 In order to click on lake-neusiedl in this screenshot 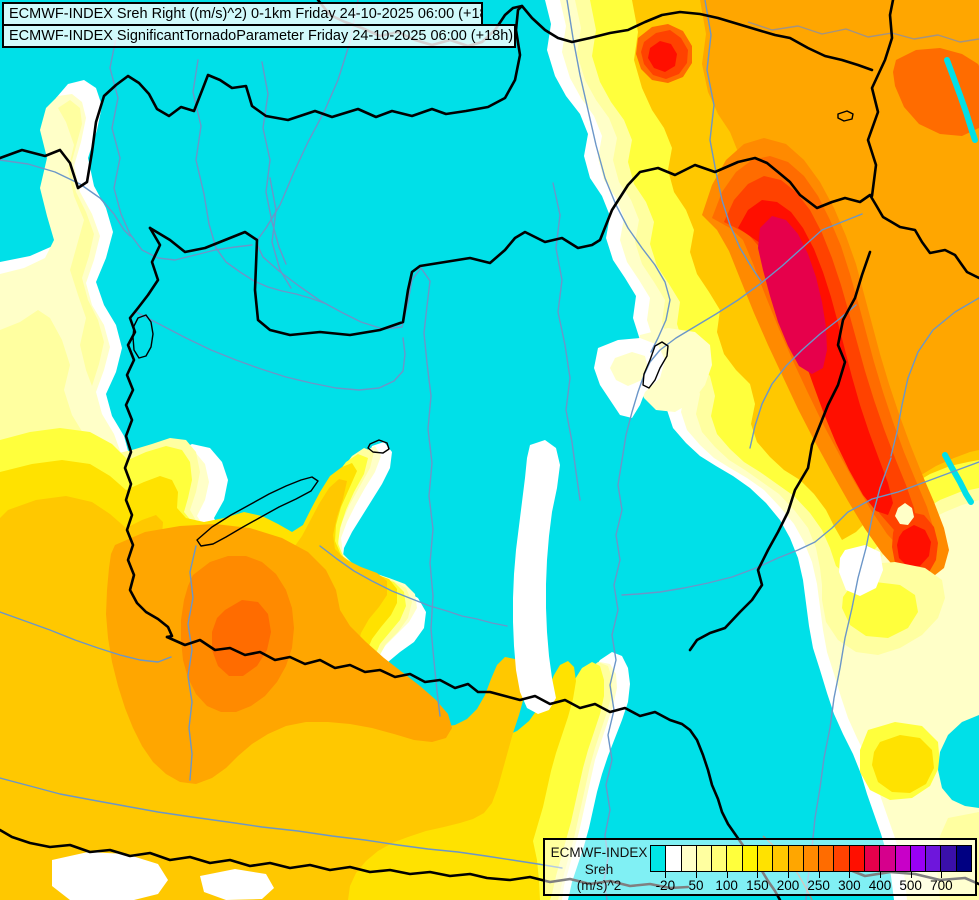, I will do `click(143, 336)`.